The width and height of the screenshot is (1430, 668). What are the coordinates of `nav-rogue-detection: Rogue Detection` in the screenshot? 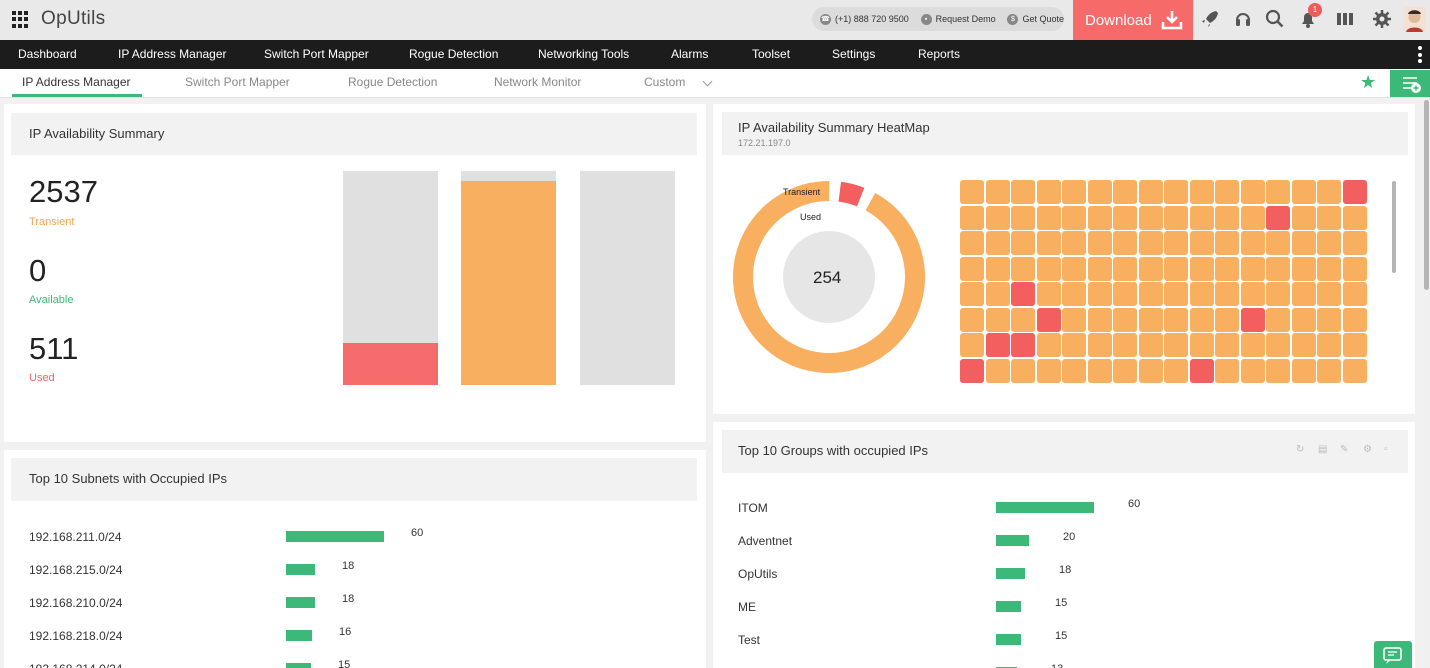 It's located at (454, 54).